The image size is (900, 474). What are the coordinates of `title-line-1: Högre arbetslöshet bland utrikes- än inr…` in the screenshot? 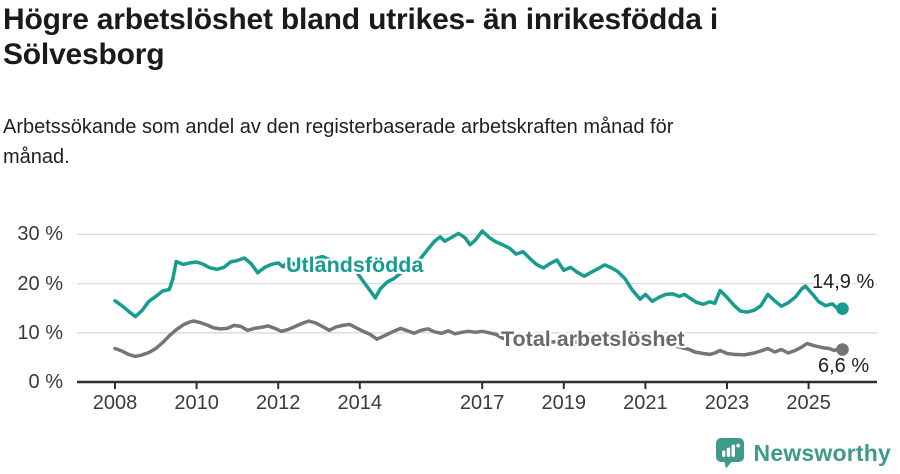 It's located at (360, 19).